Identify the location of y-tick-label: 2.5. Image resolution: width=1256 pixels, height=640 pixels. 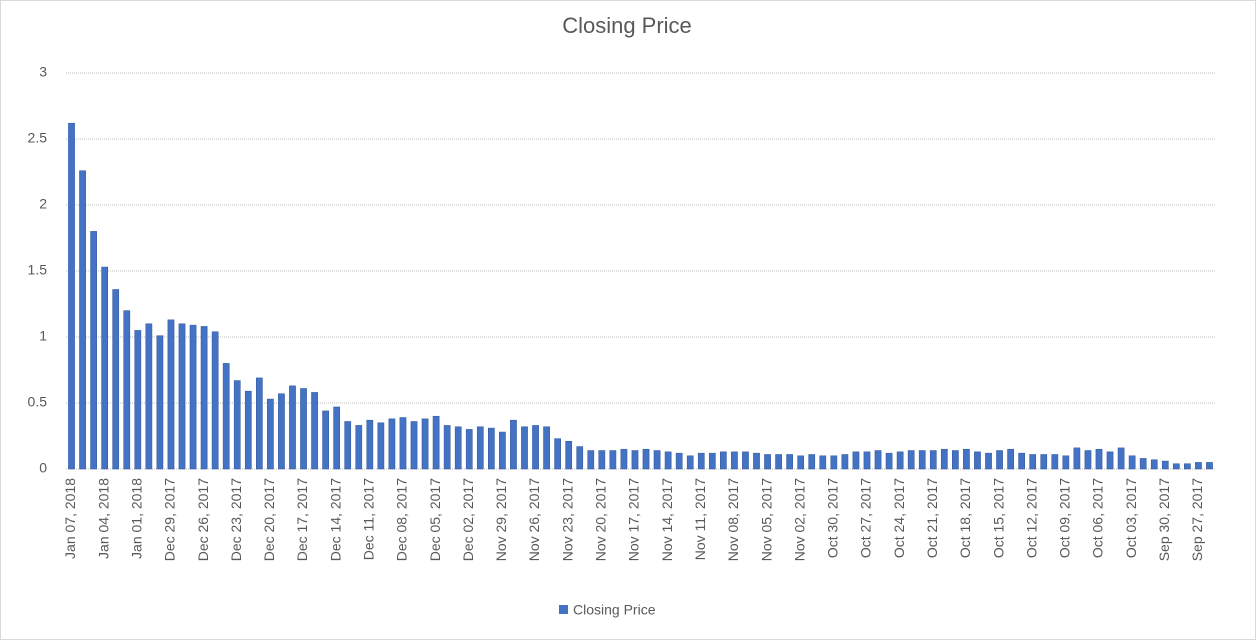
(38, 138).